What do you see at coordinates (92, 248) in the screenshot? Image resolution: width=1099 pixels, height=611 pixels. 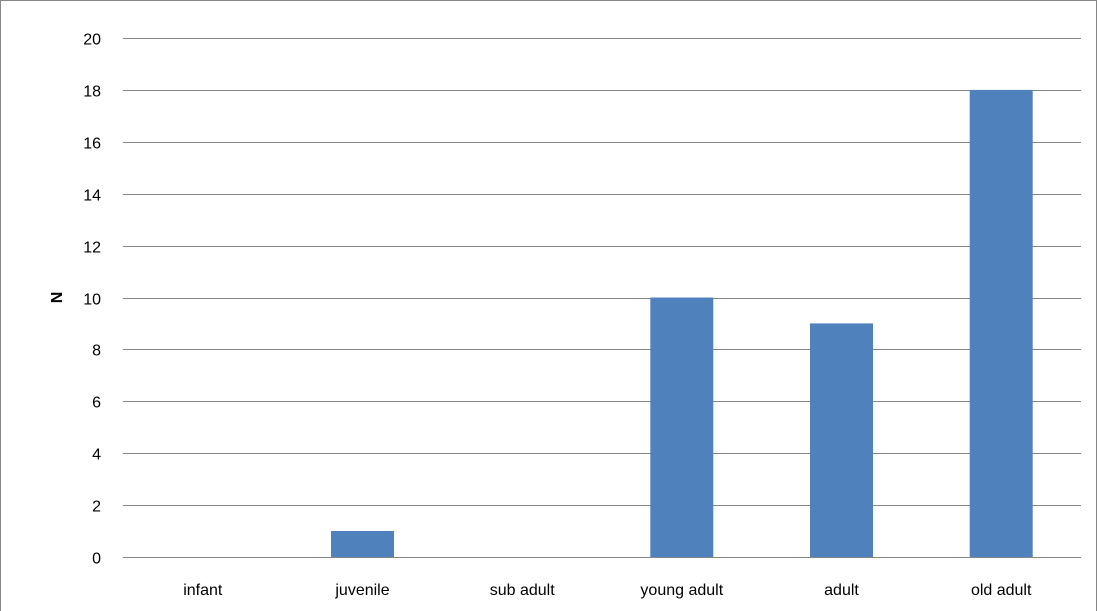 I see `y-tick-label: 12` at bounding box center [92, 248].